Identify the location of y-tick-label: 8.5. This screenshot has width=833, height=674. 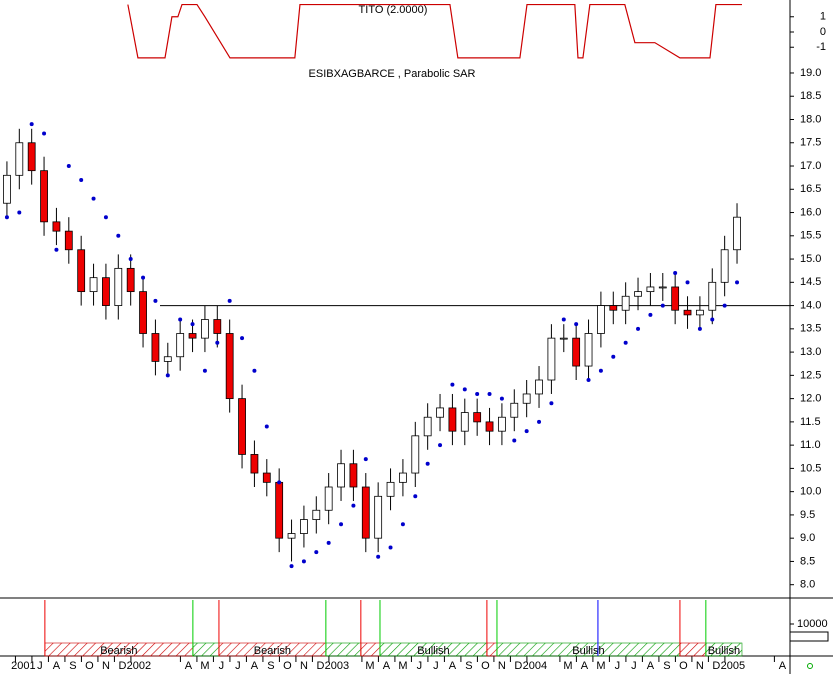
(807, 561).